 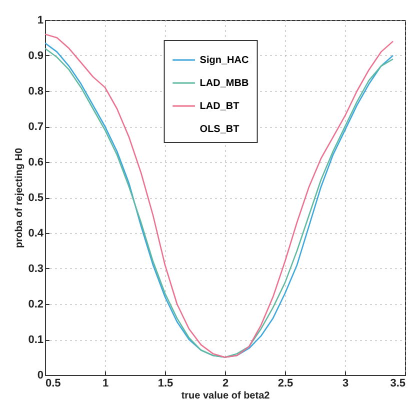 What do you see at coordinates (220, 129) in the screenshot?
I see `text: OLS_BT` at bounding box center [220, 129].